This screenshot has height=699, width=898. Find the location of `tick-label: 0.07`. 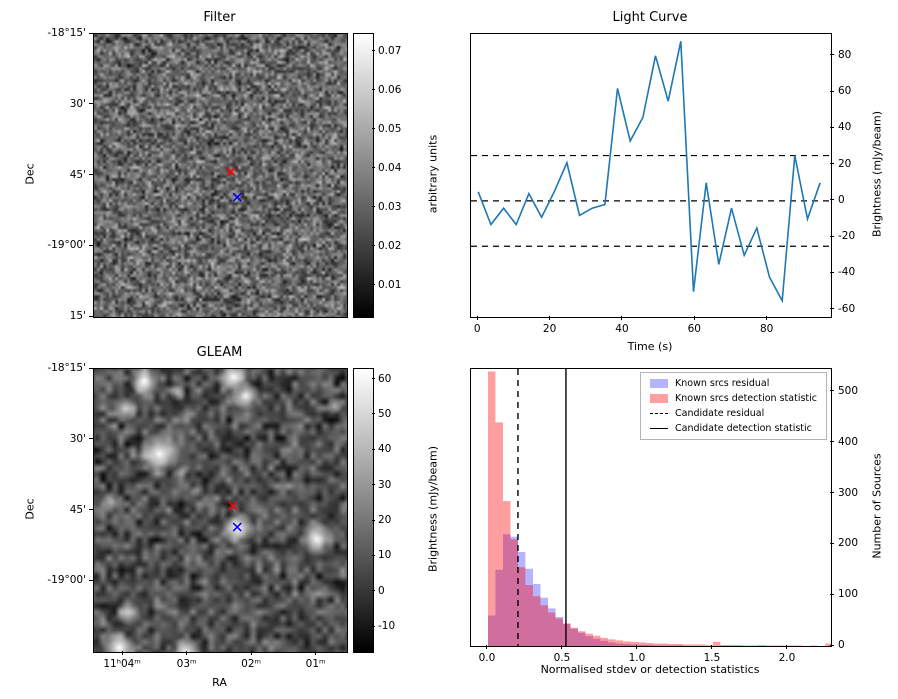

tick-label: 0.07 is located at coordinates (390, 50).